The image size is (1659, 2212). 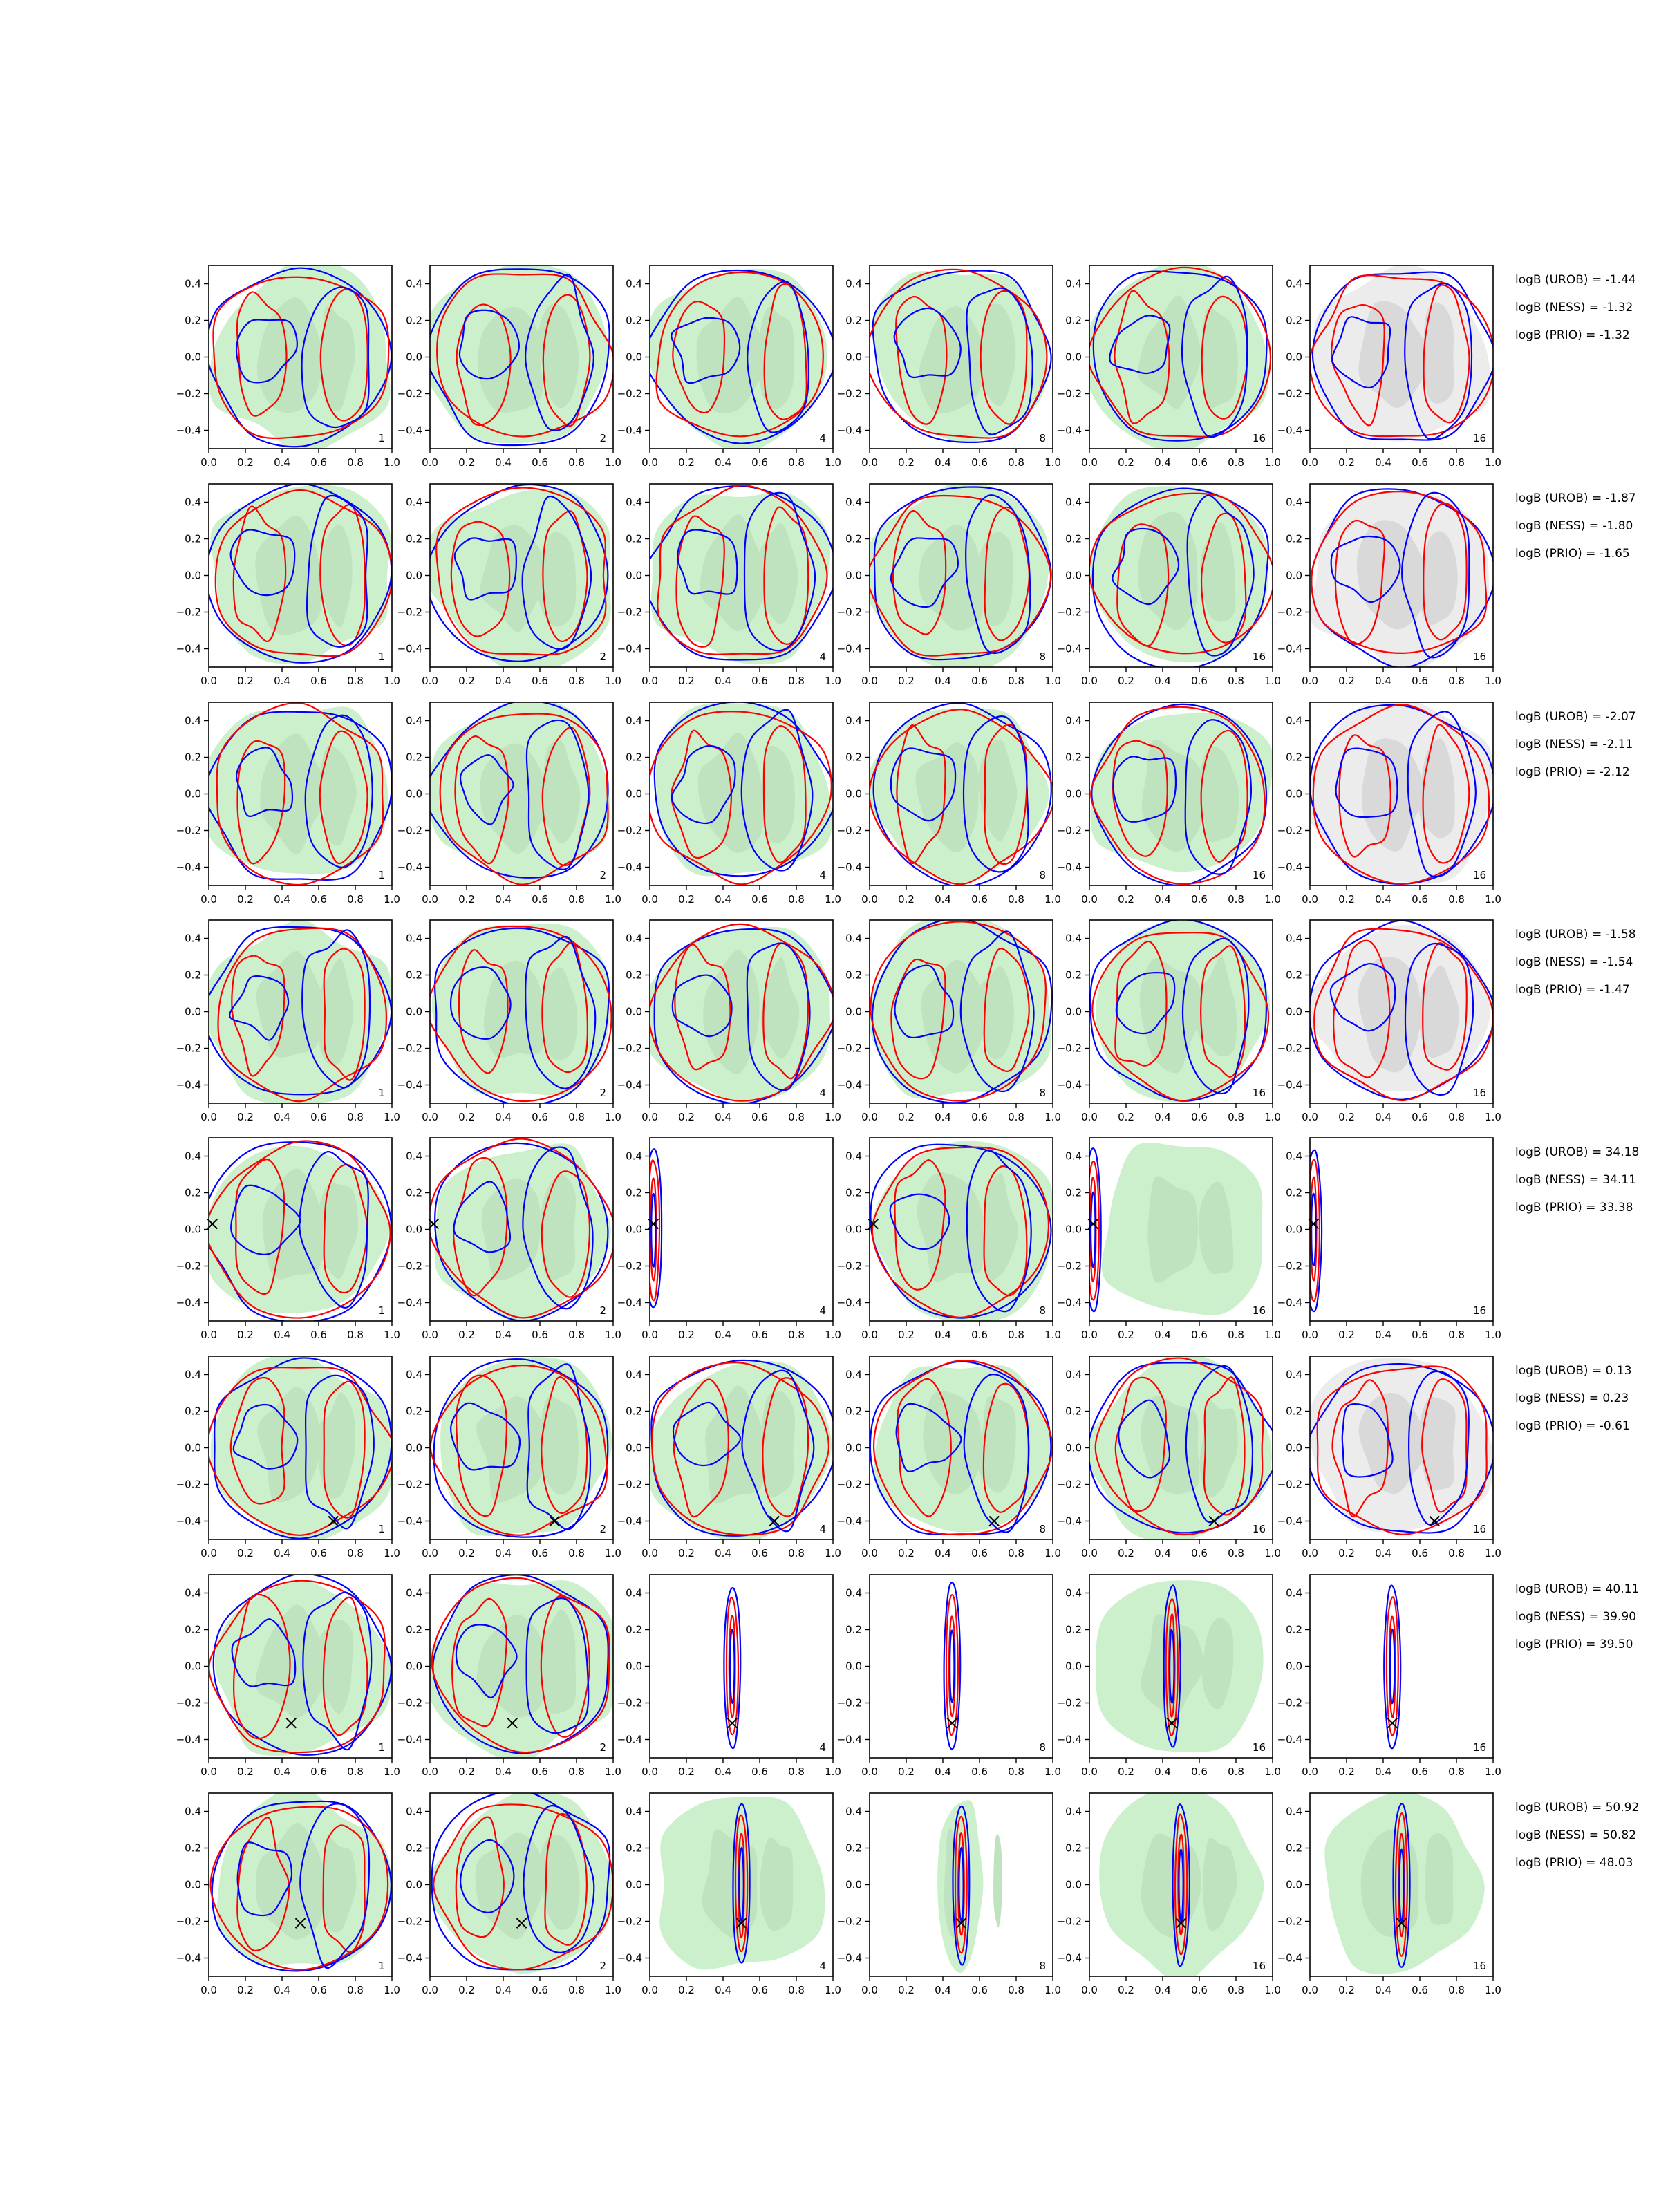 What do you see at coordinates (1042, 656) in the screenshot?
I see `column-label: 8` at bounding box center [1042, 656].